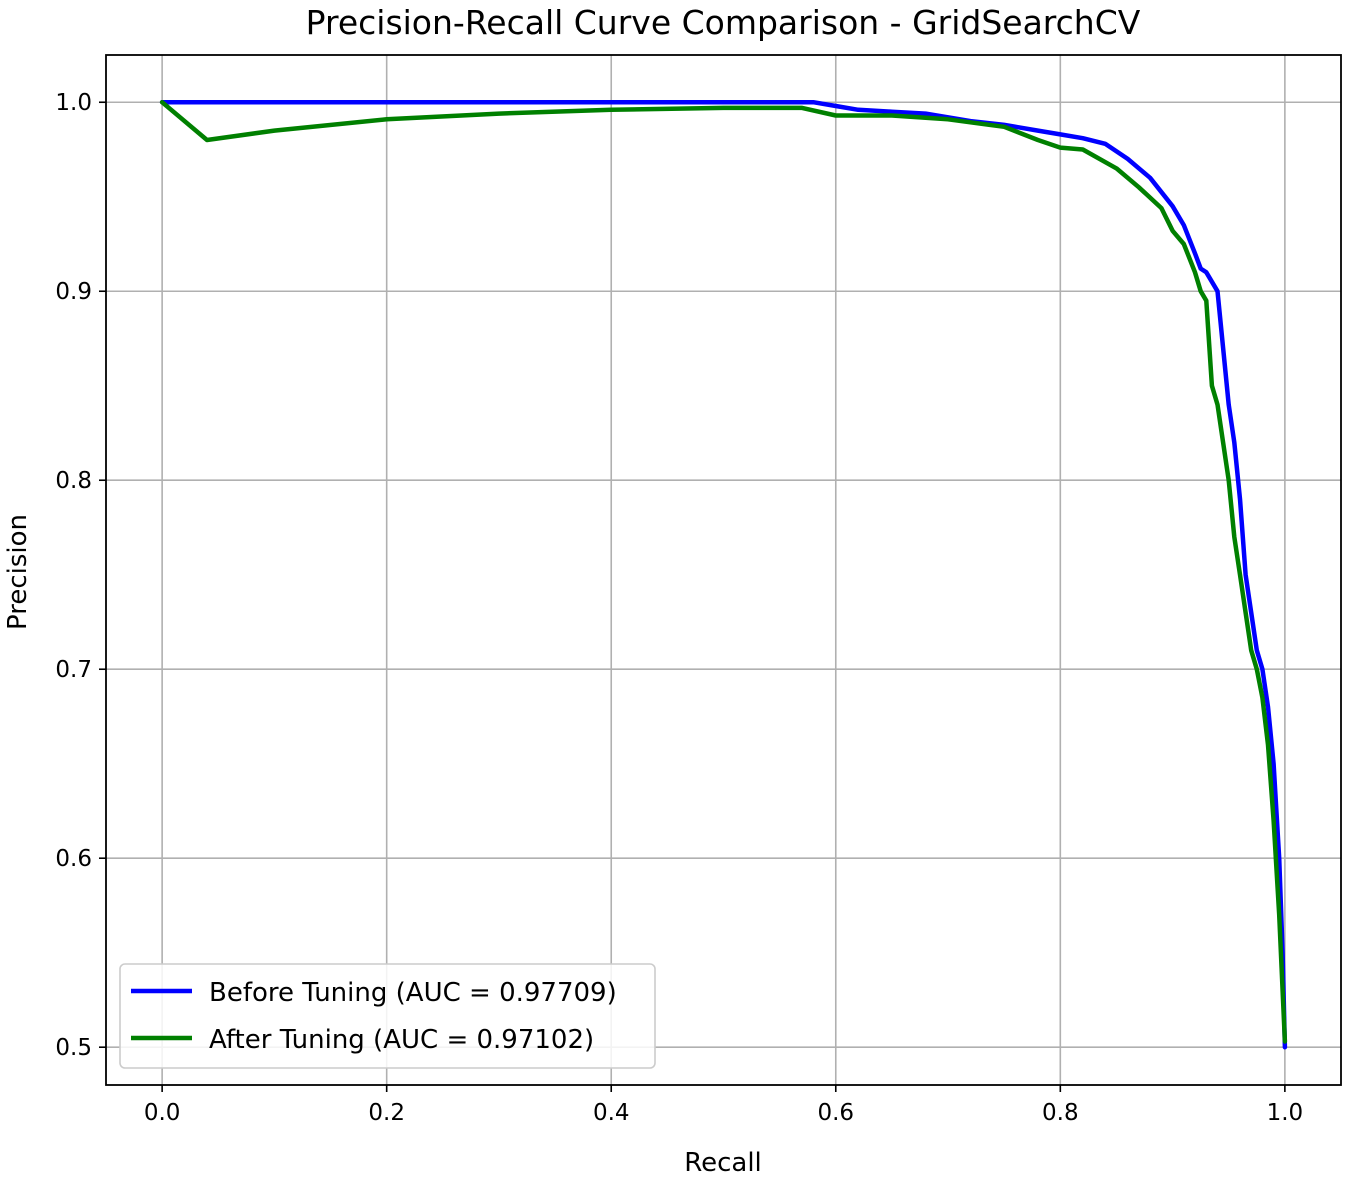 The width and height of the screenshot is (1350, 1179). What do you see at coordinates (723, 1163) in the screenshot?
I see `x-axis-label: Recall` at bounding box center [723, 1163].